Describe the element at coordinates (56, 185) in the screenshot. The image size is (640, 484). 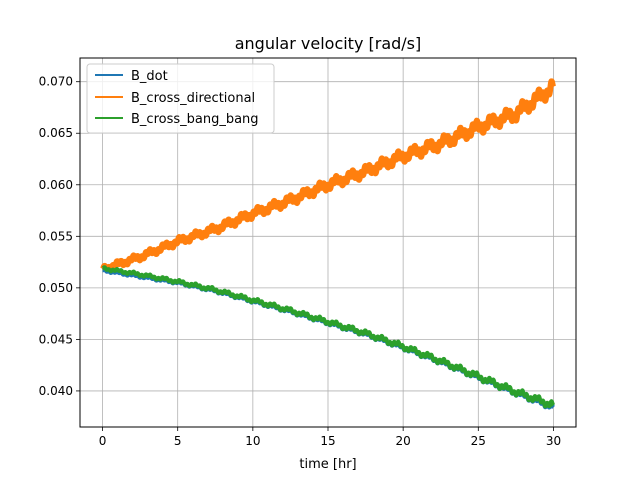
I see `y-tick-label: 0.060` at that location.